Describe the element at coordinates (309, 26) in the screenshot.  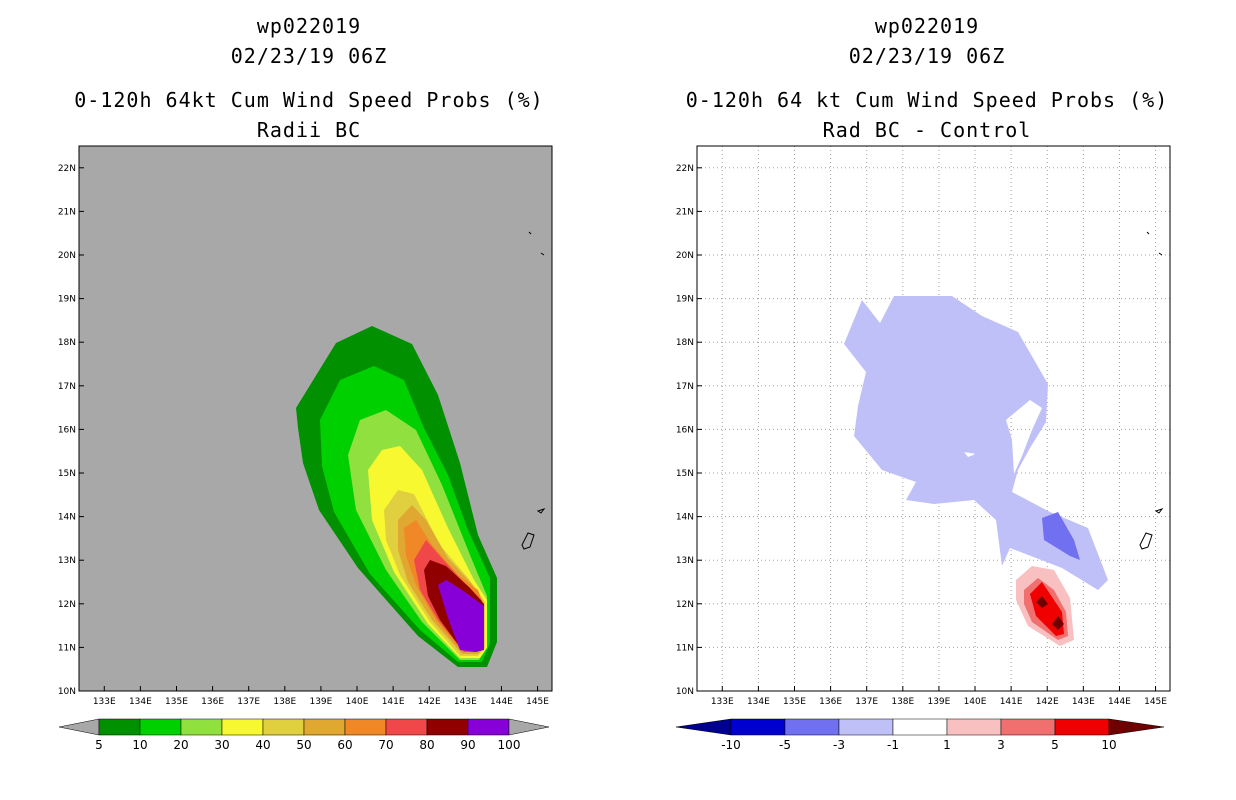
I see `left-storm-id: wp022019` at that location.